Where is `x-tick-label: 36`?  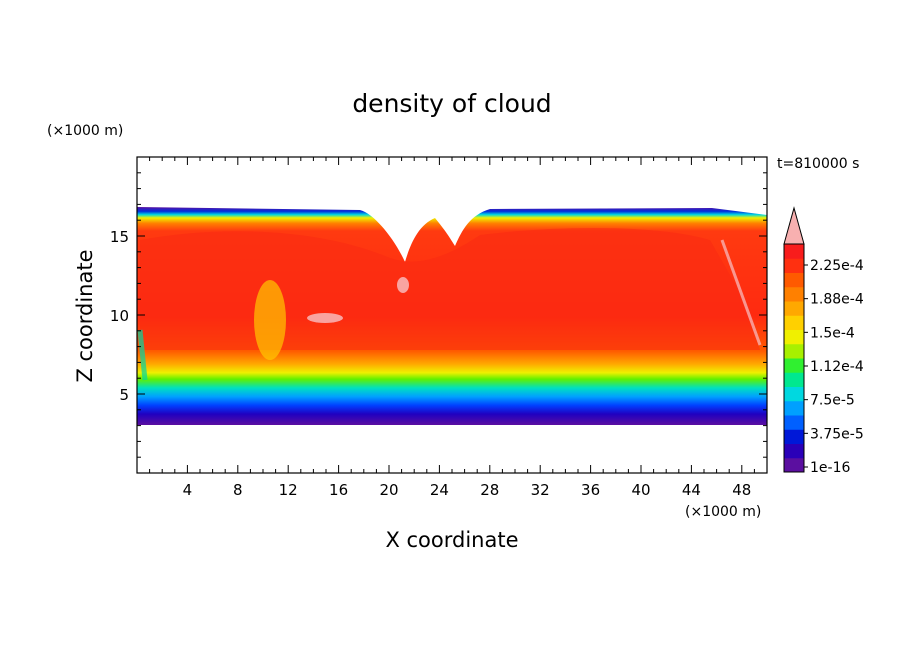 x-tick-label: 36 is located at coordinates (590, 490).